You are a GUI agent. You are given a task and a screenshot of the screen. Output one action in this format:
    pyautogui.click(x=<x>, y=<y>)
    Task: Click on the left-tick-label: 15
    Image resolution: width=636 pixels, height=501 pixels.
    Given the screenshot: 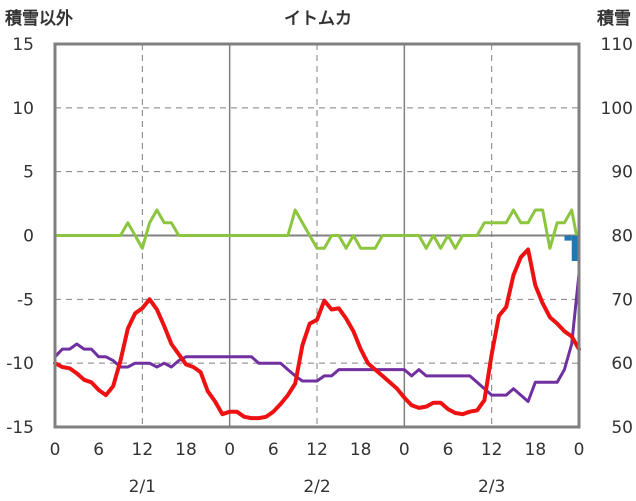 What is the action you would take?
    pyautogui.click(x=23, y=45)
    